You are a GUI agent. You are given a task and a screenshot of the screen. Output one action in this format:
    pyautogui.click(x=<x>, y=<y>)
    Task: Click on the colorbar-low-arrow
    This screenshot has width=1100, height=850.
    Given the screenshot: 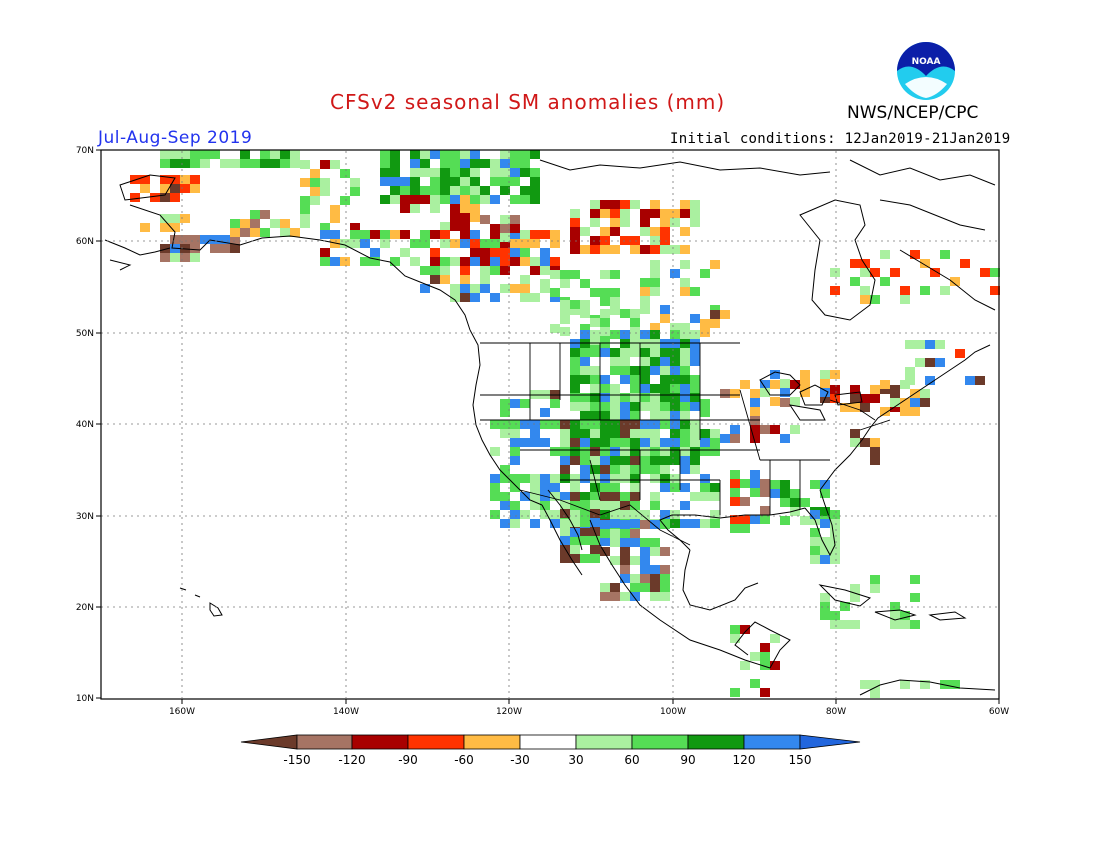 What is the action you would take?
    pyautogui.click(x=269, y=742)
    